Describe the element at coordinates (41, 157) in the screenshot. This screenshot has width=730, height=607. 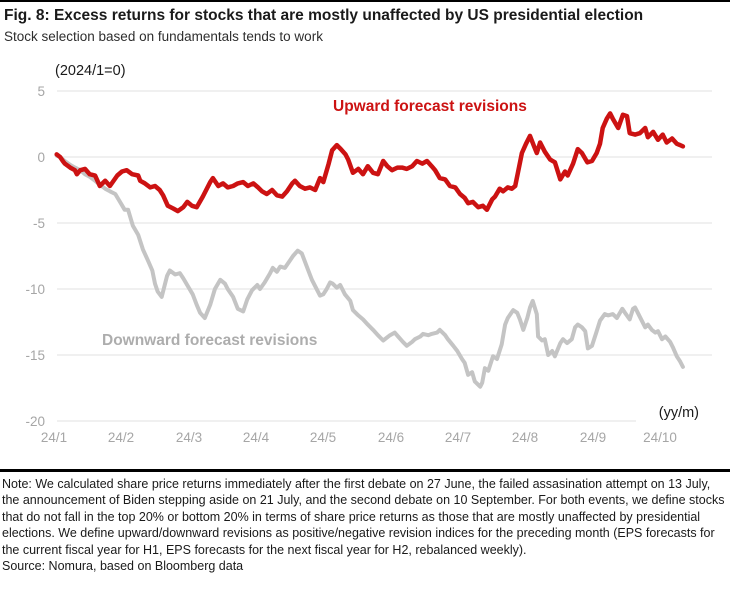
I see `y-tick-label: 0` at that location.